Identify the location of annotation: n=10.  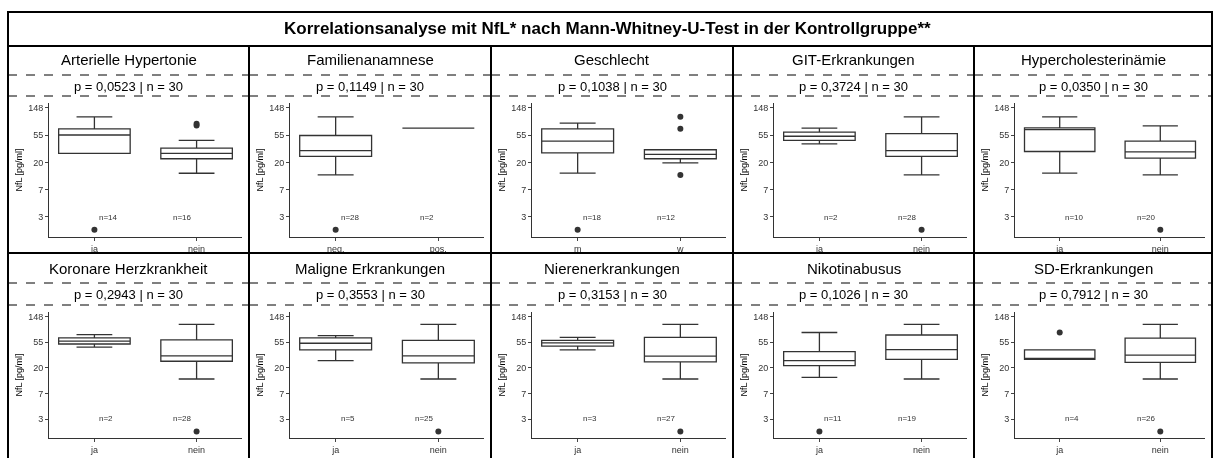
(1074, 217).